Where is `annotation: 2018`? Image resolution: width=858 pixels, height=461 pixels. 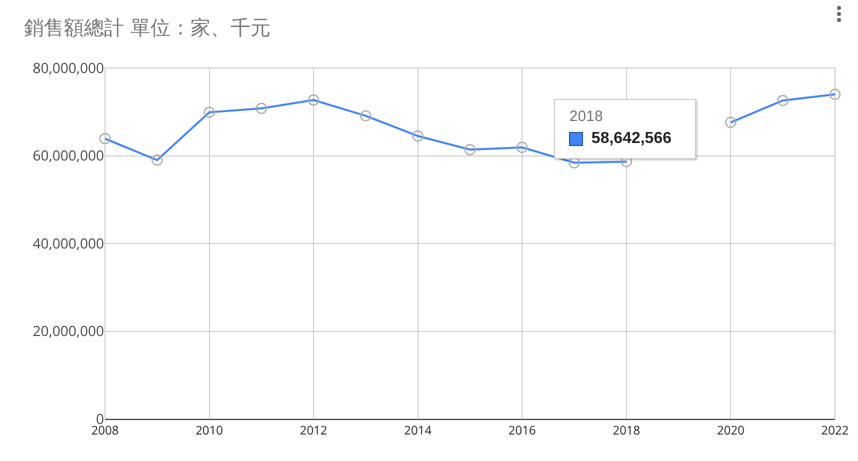 annotation: 2018 is located at coordinates (586, 117).